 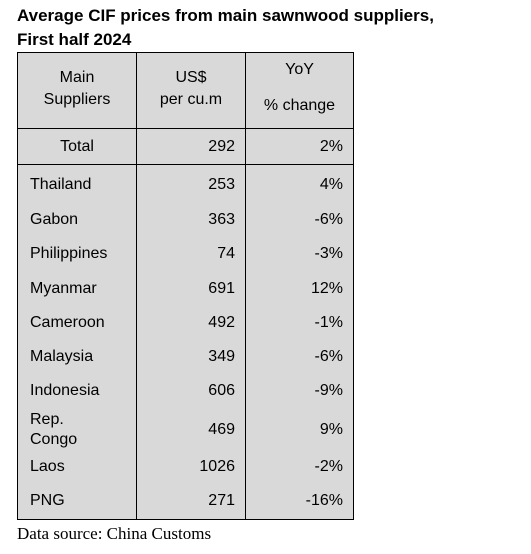 I want to click on supplier-change: 12%, so click(x=326, y=288).